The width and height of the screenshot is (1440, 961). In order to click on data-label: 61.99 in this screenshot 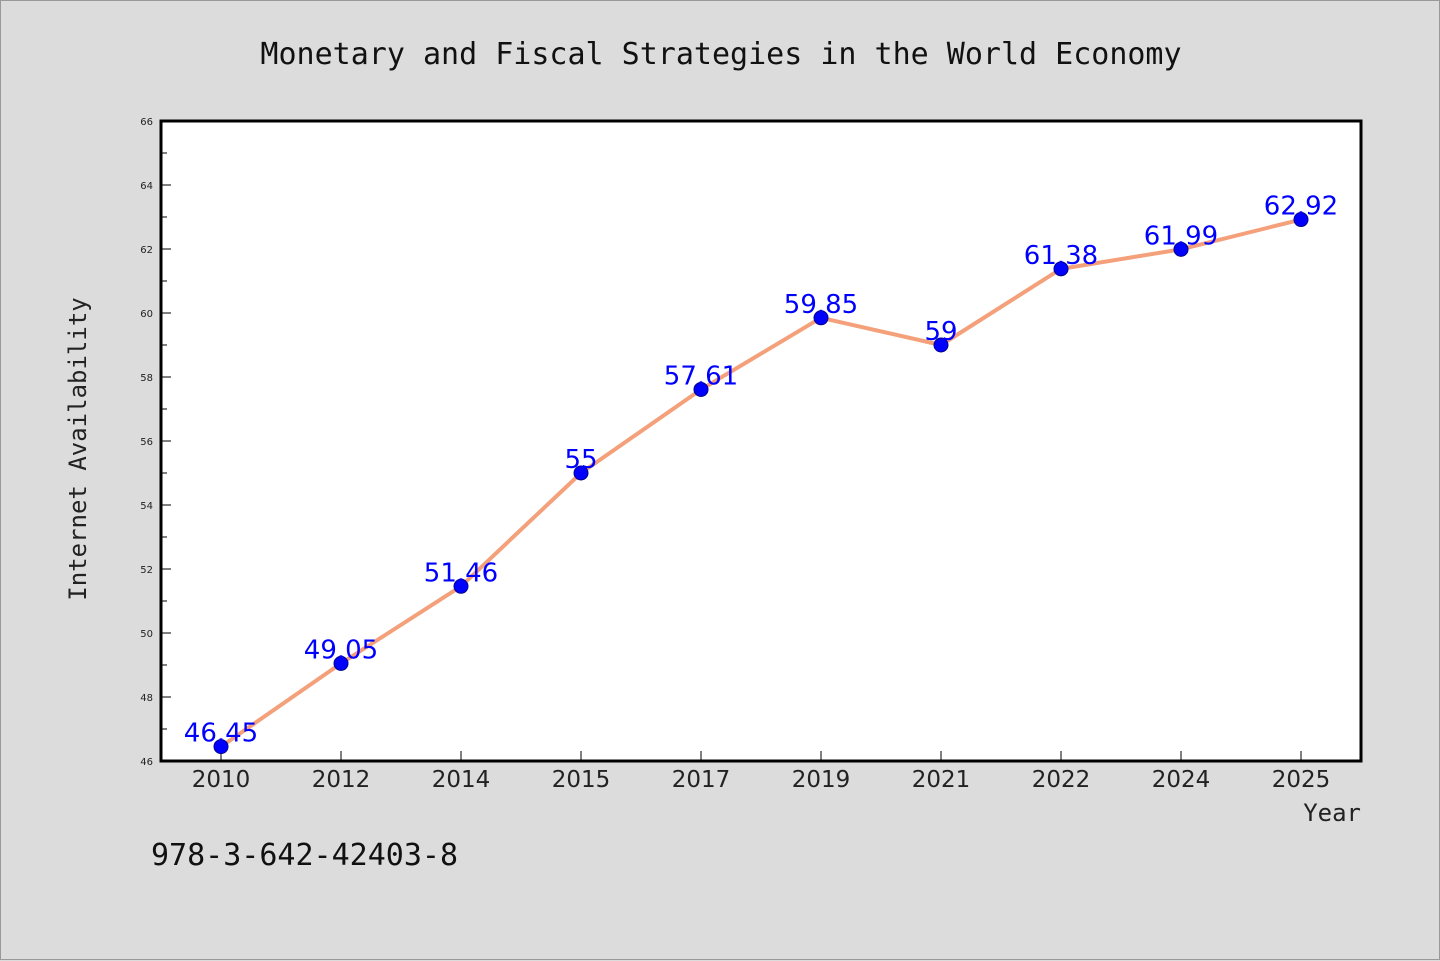, I will do `click(1181, 236)`.